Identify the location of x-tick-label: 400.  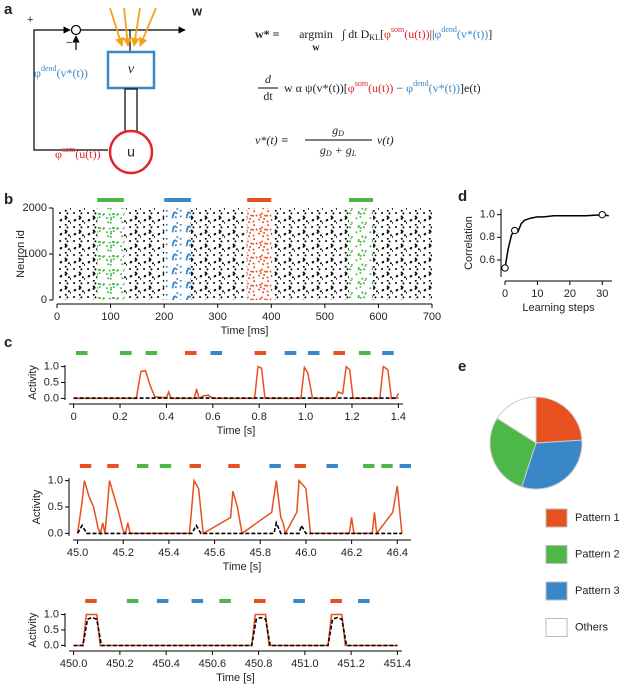
(271, 317).